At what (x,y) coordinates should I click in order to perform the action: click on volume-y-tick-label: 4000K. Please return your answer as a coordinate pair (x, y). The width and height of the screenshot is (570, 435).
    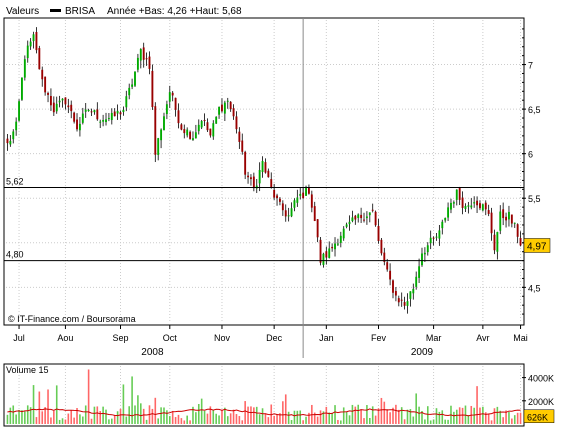
    Looking at the image, I should click on (541, 379).